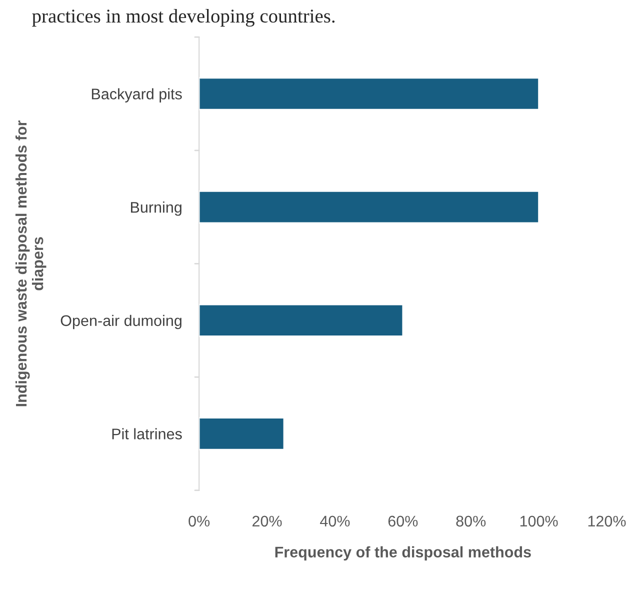 The height and width of the screenshot is (598, 636). Describe the element at coordinates (403, 553) in the screenshot. I see `x-axis-title: Frequency of the disposal methods` at that location.